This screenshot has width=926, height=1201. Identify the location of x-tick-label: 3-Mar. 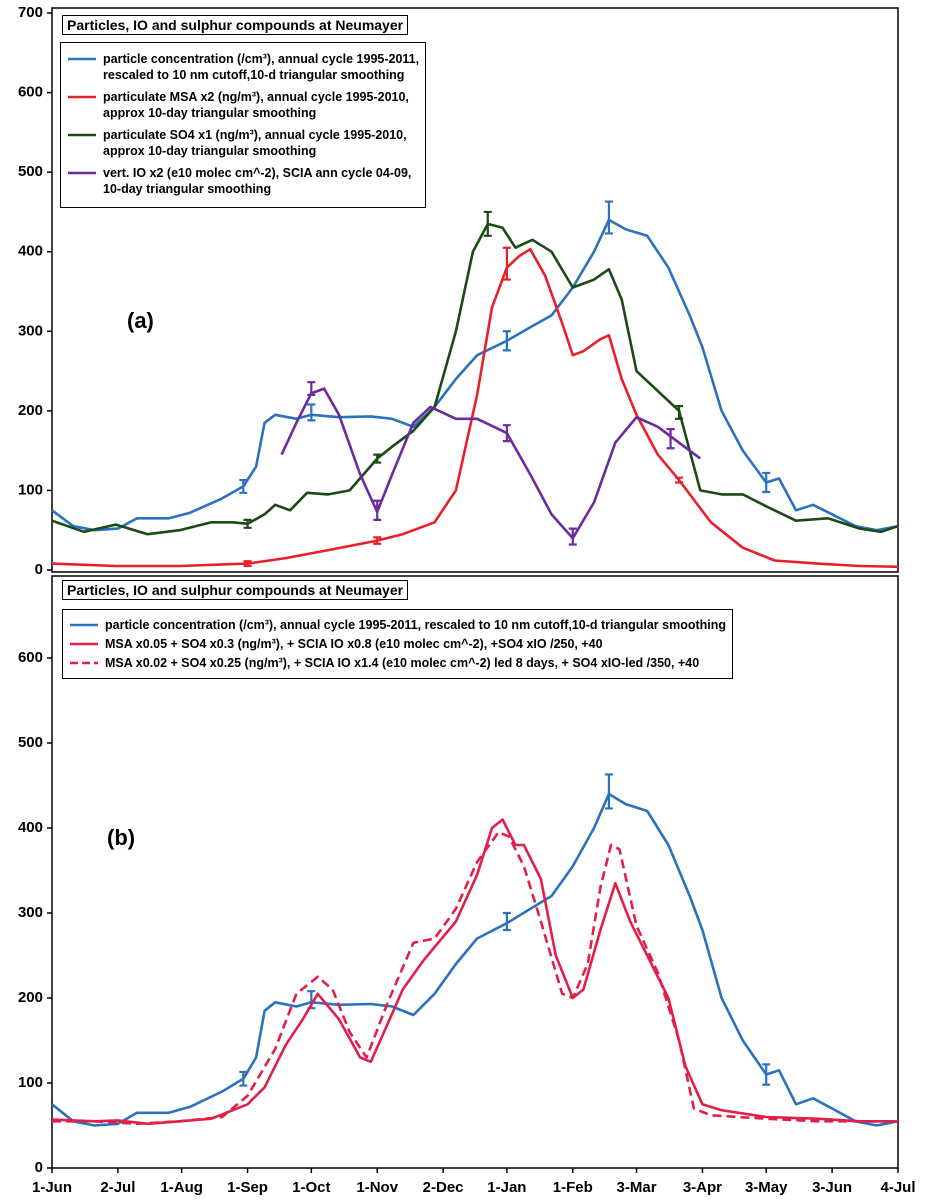
(637, 1187).